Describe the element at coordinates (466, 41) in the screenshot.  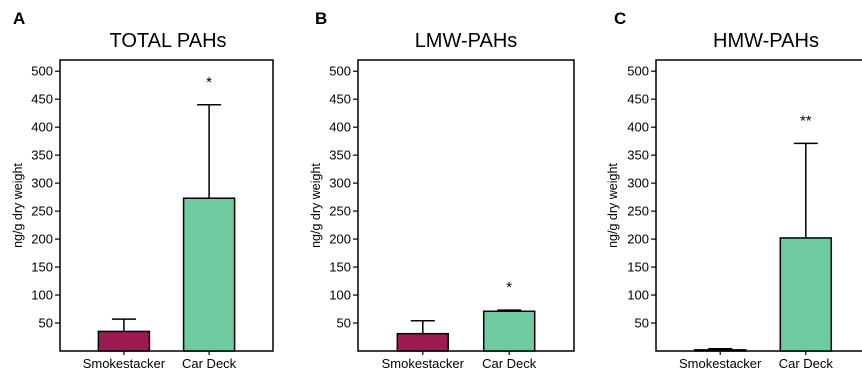
I see `panel-title: LMW-PAHs` at that location.